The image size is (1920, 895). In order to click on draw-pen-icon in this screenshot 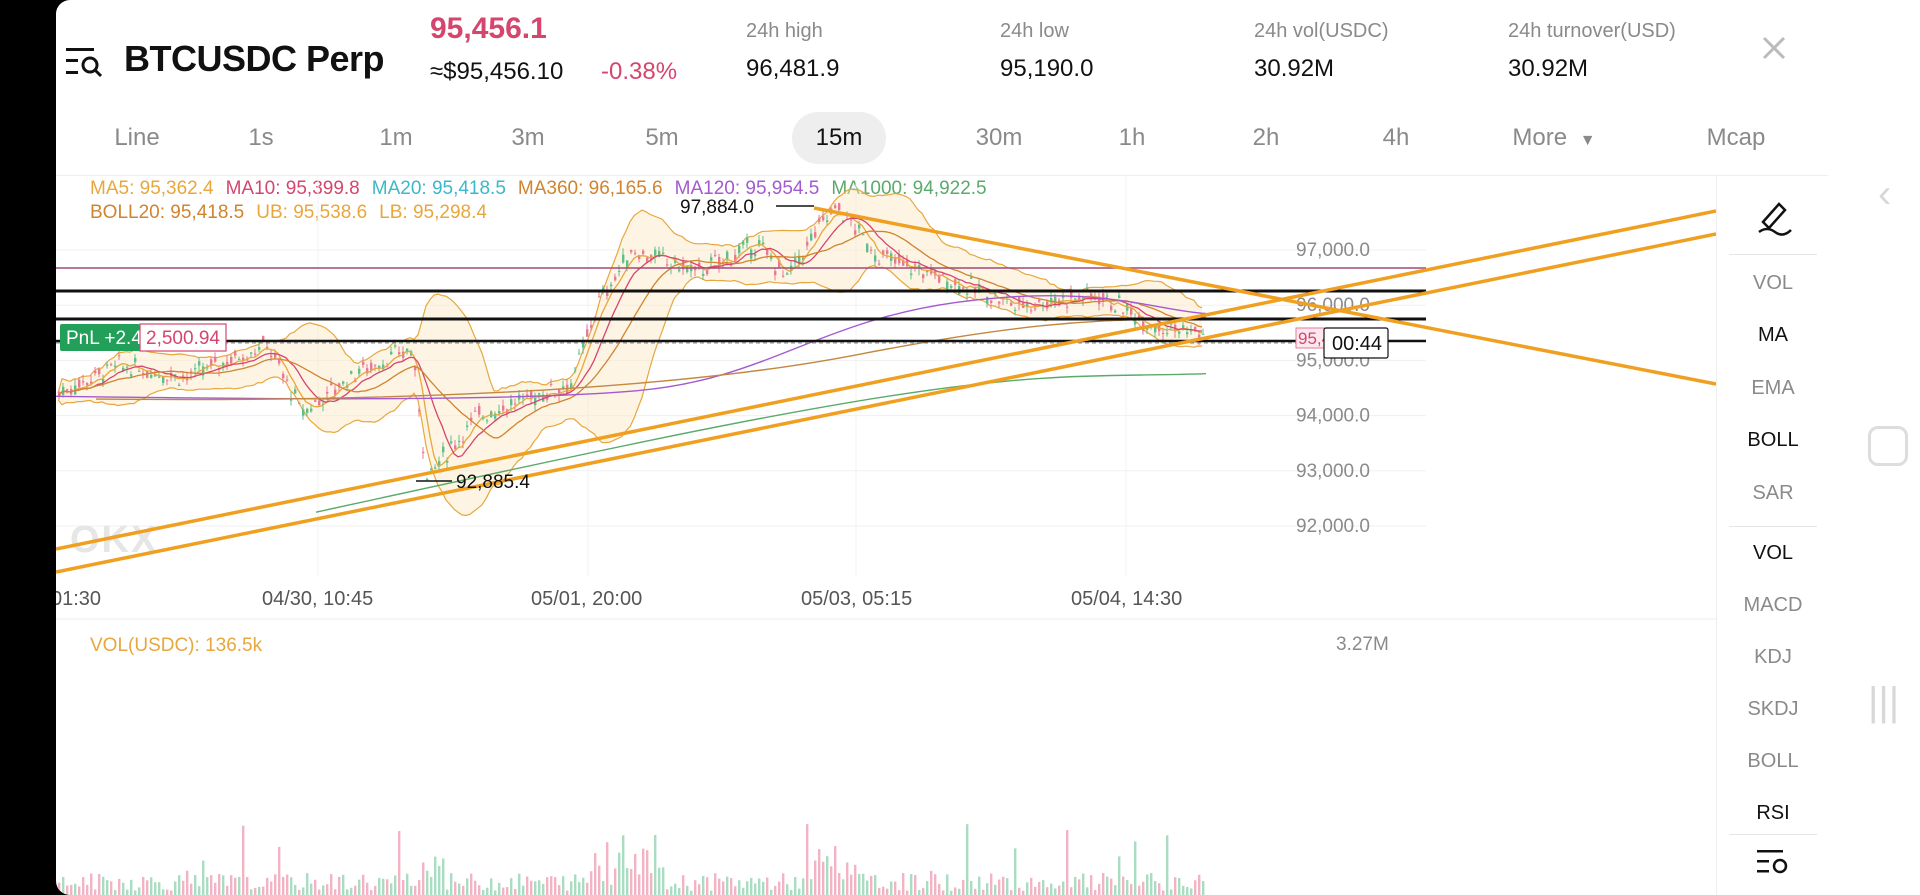, I will do `click(1773, 216)`.